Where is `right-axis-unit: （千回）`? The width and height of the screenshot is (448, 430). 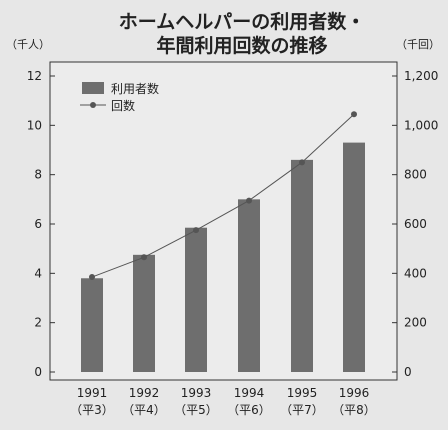 right-axis-unit: （千回） is located at coordinates (418, 44).